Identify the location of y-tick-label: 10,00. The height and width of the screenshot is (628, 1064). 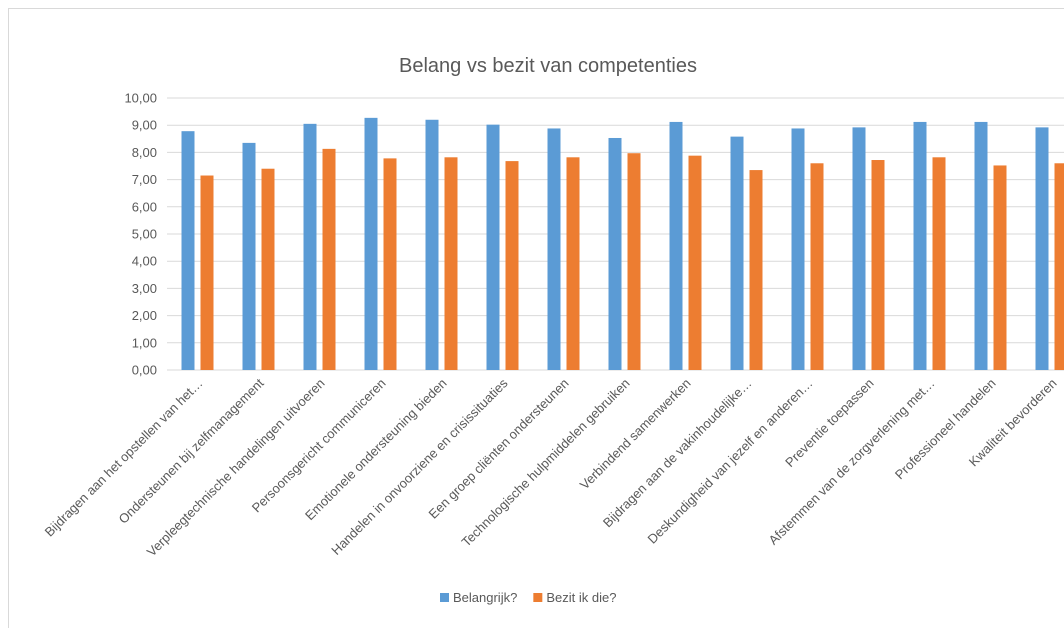
(140, 98).